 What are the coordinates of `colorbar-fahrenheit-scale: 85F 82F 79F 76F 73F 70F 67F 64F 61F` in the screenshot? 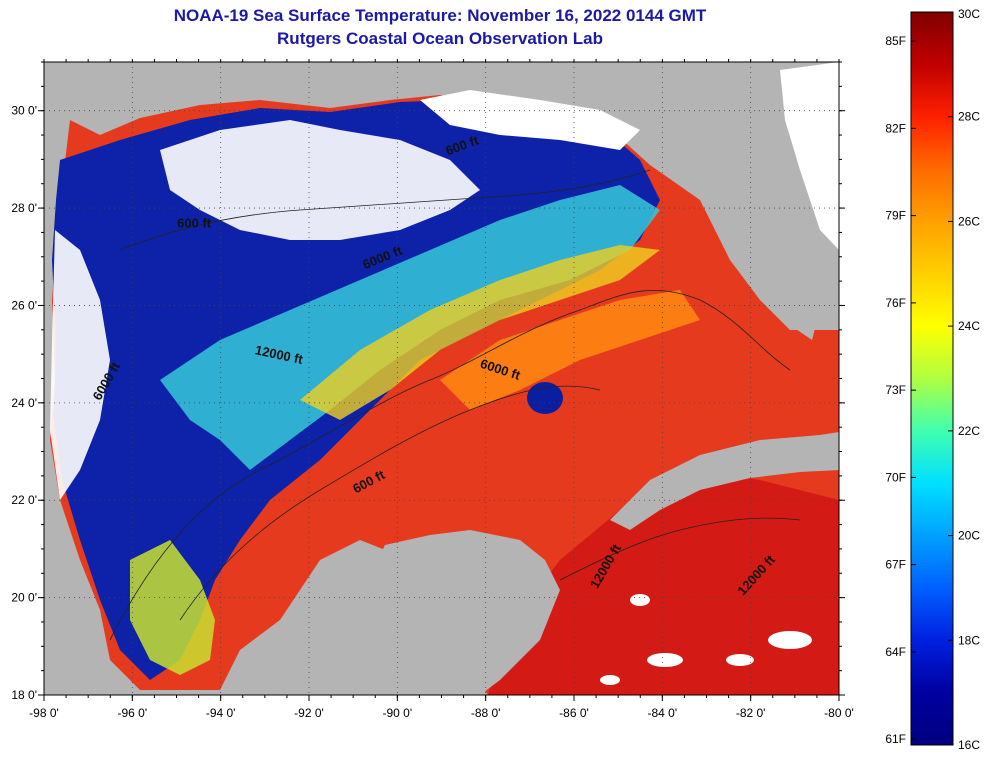 It's located at (900, 390).